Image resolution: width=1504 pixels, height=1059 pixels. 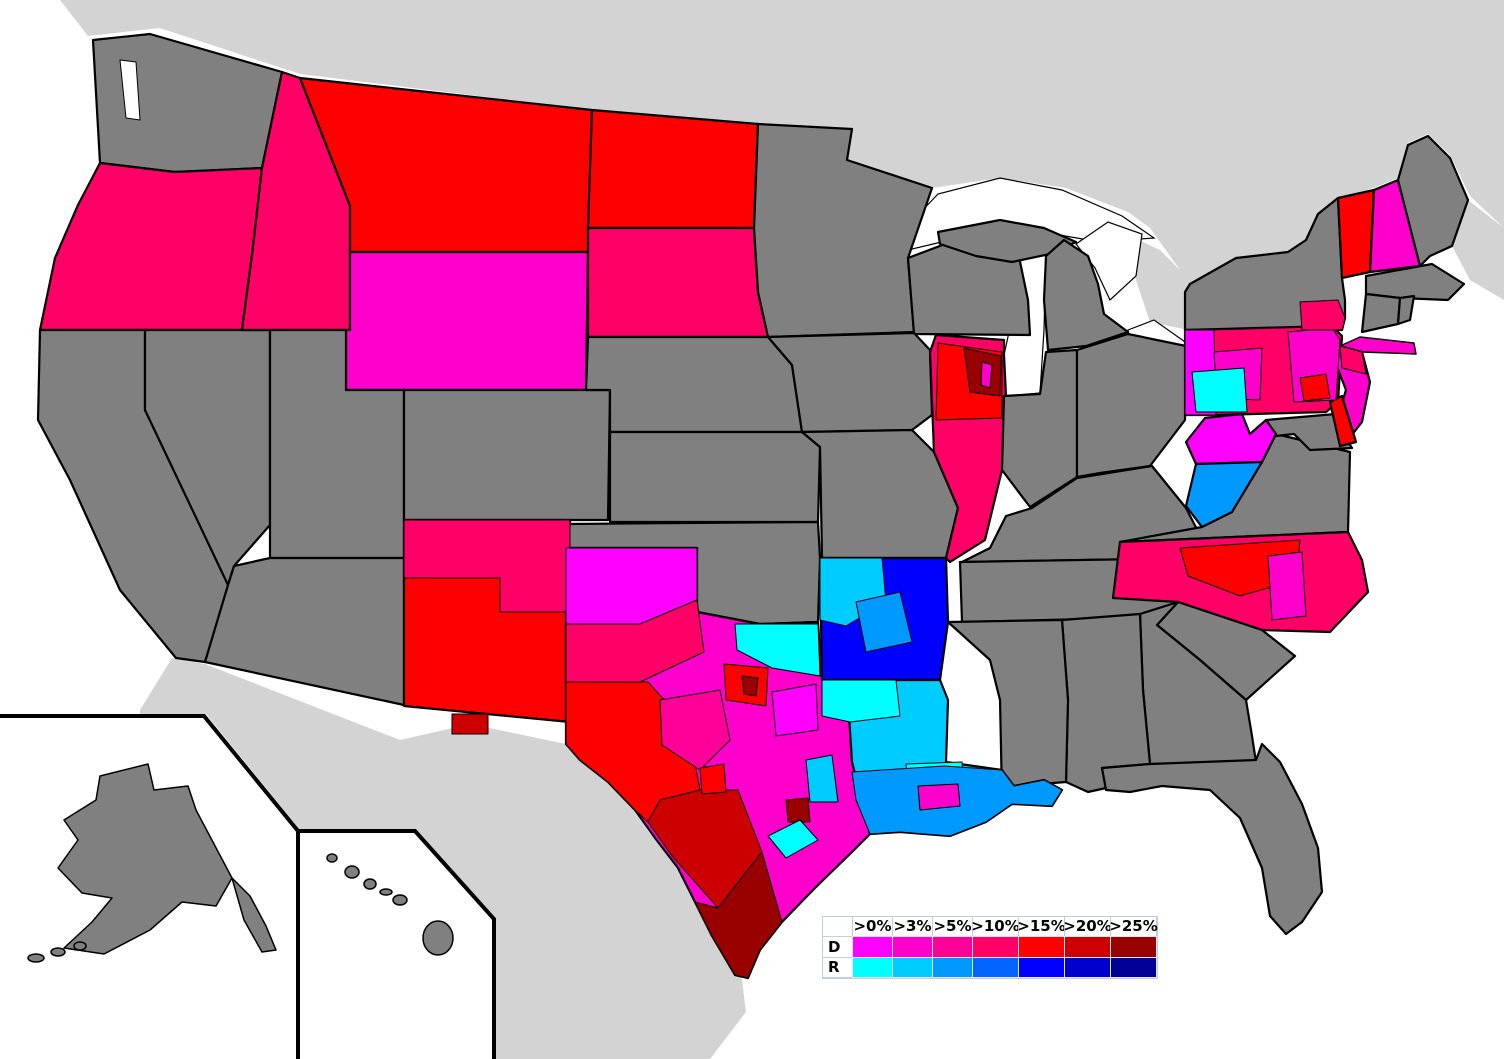 What do you see at coordinates (1087, 926) in the screenshot?
I see `legend-threshold: >20%` at bounding box center [1087, 926].